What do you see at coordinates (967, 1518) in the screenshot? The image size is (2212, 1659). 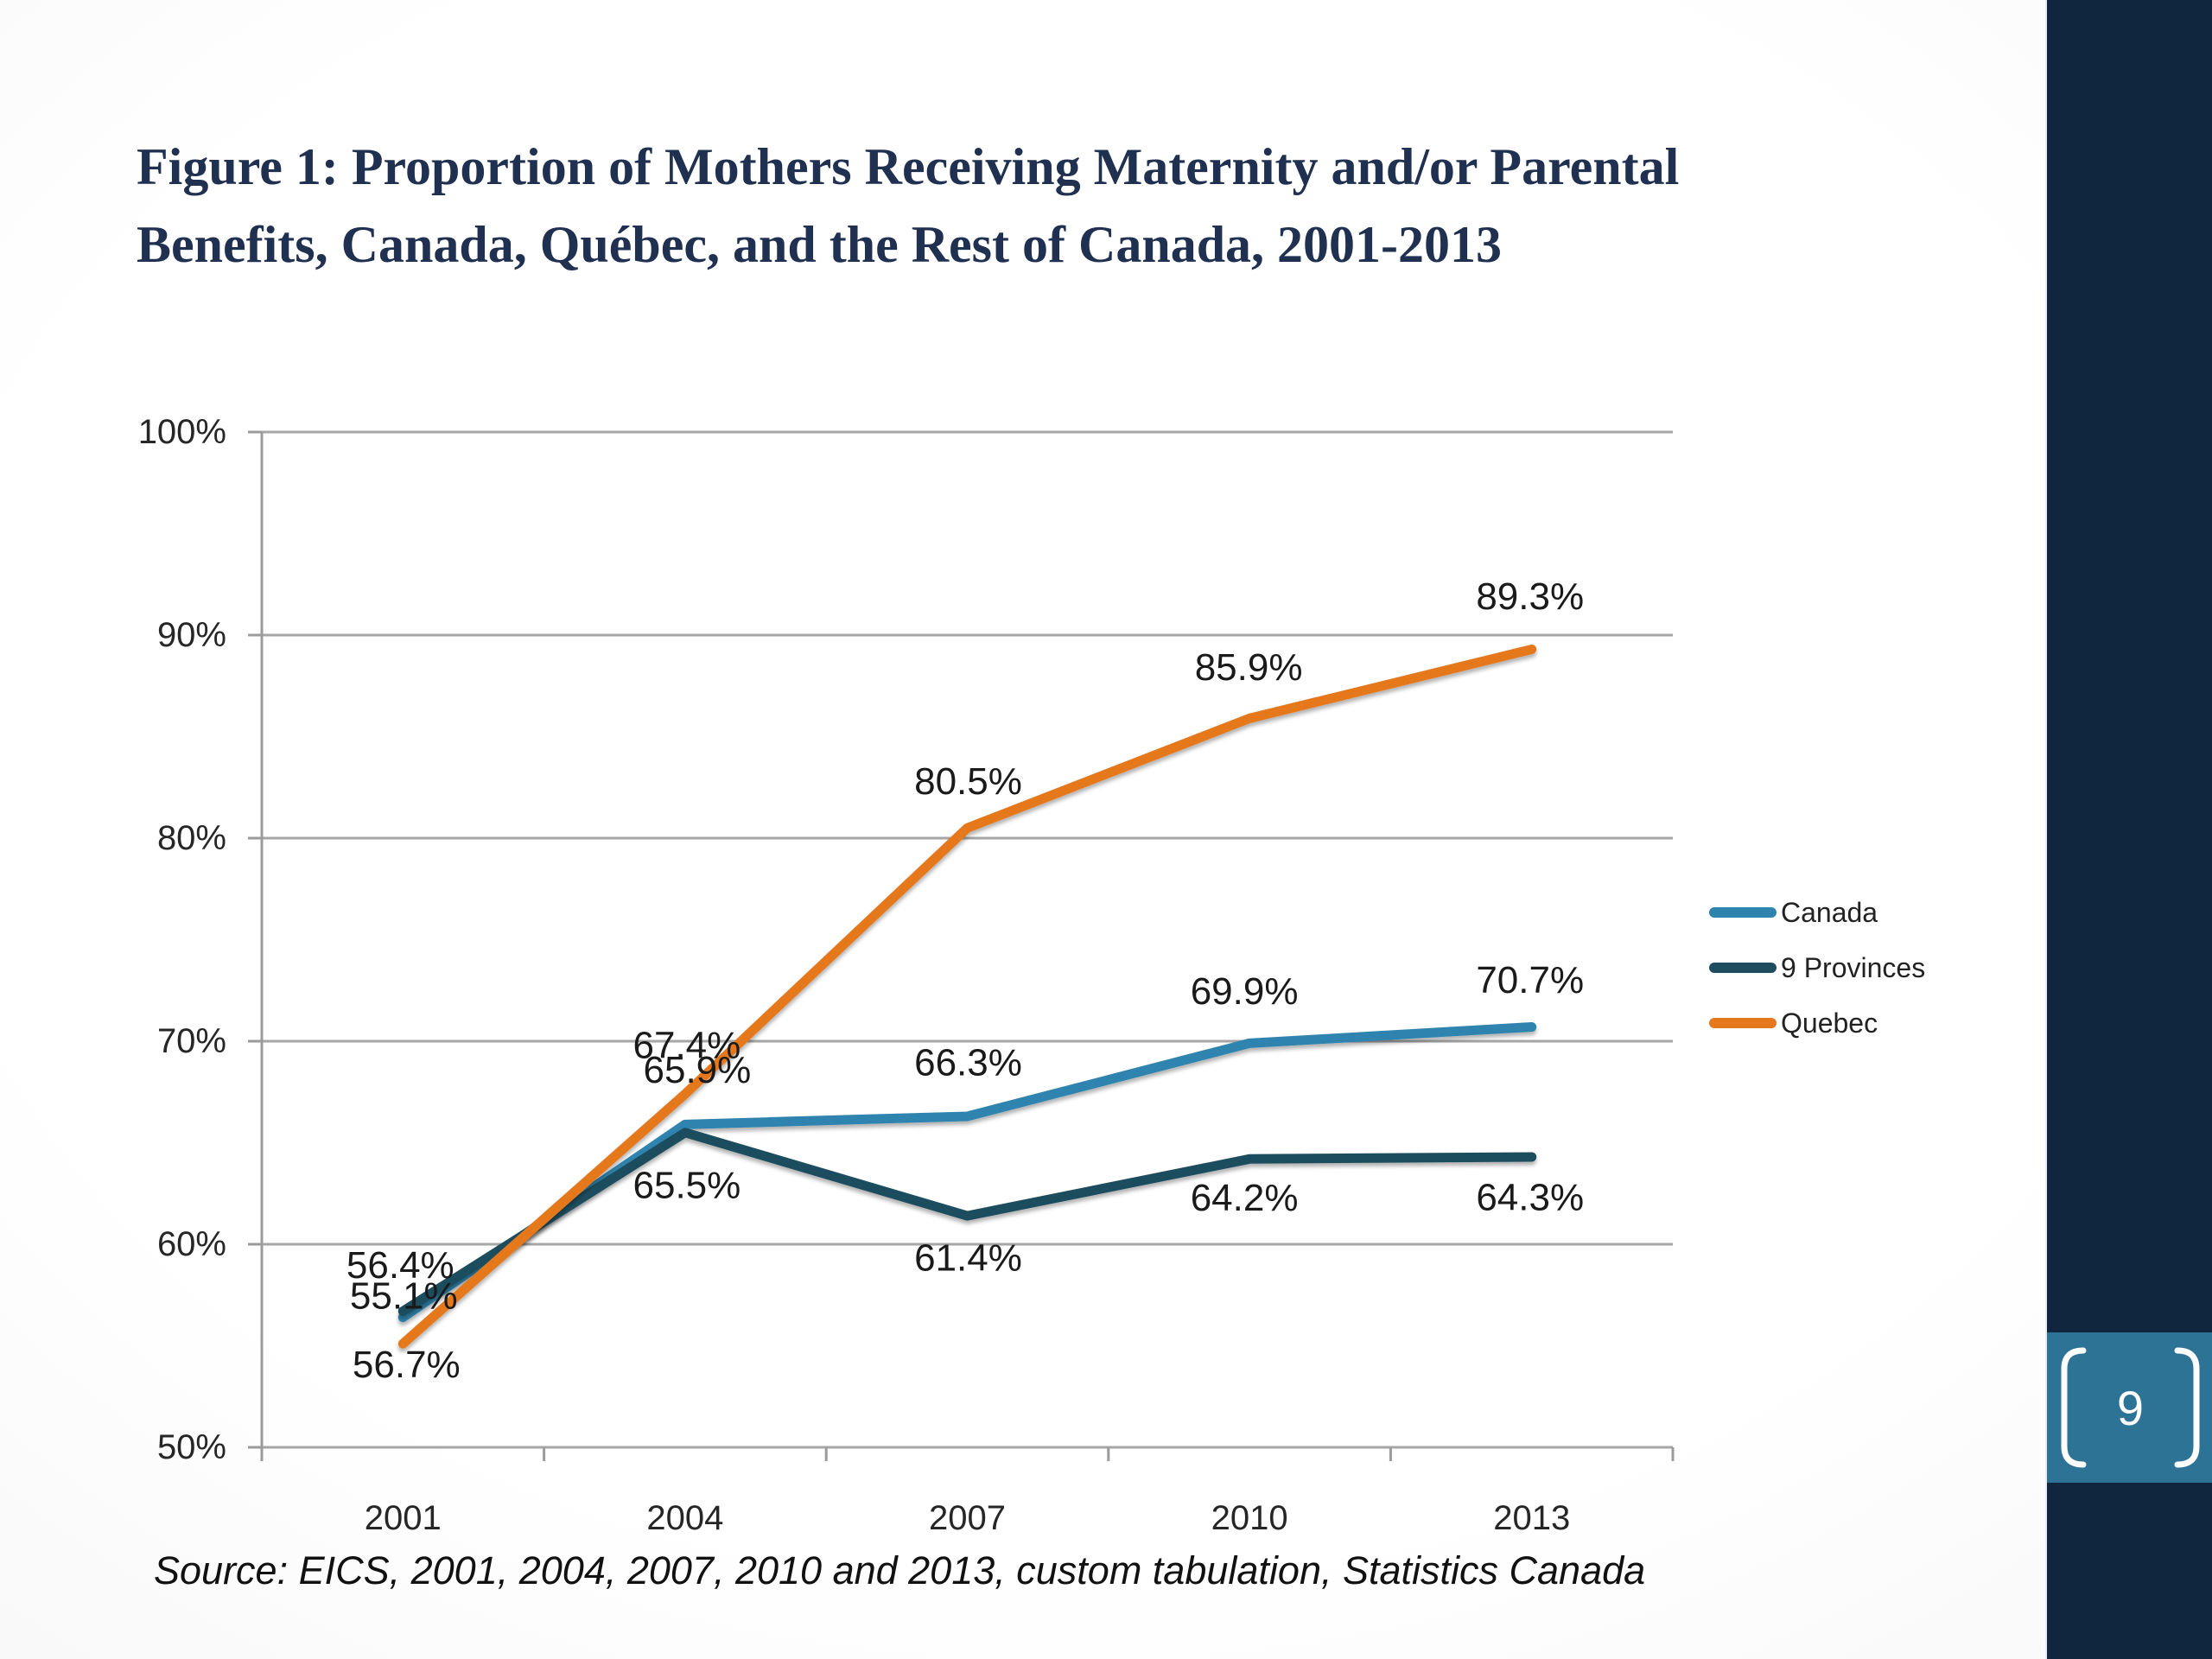 I see `x-axis-label: 2007` at bounding box center [967, 1518].